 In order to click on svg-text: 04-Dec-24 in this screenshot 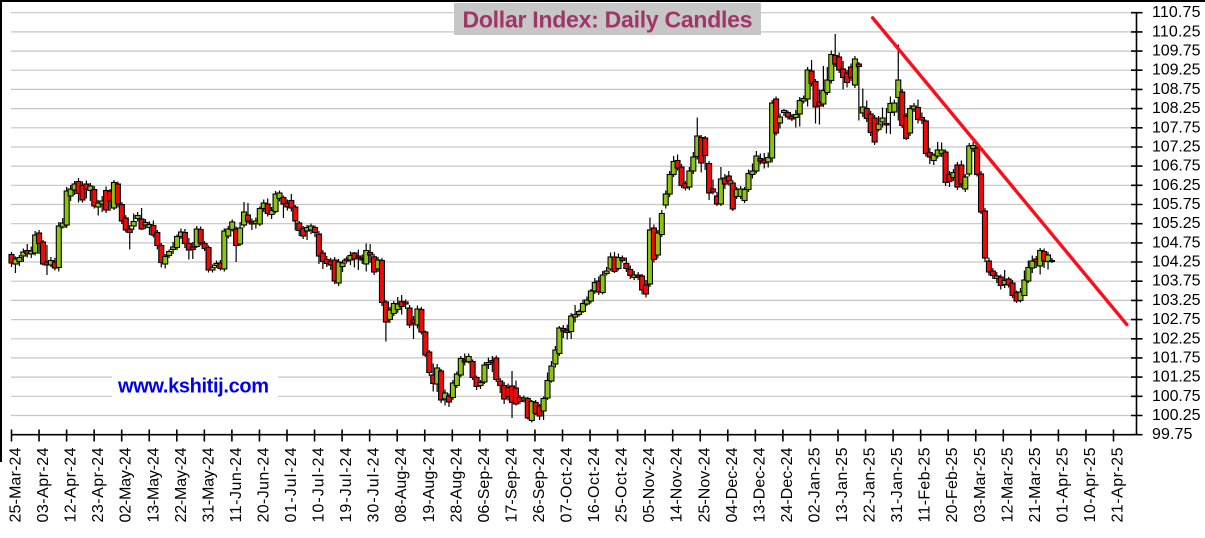, I will do `click(732, 484)`.